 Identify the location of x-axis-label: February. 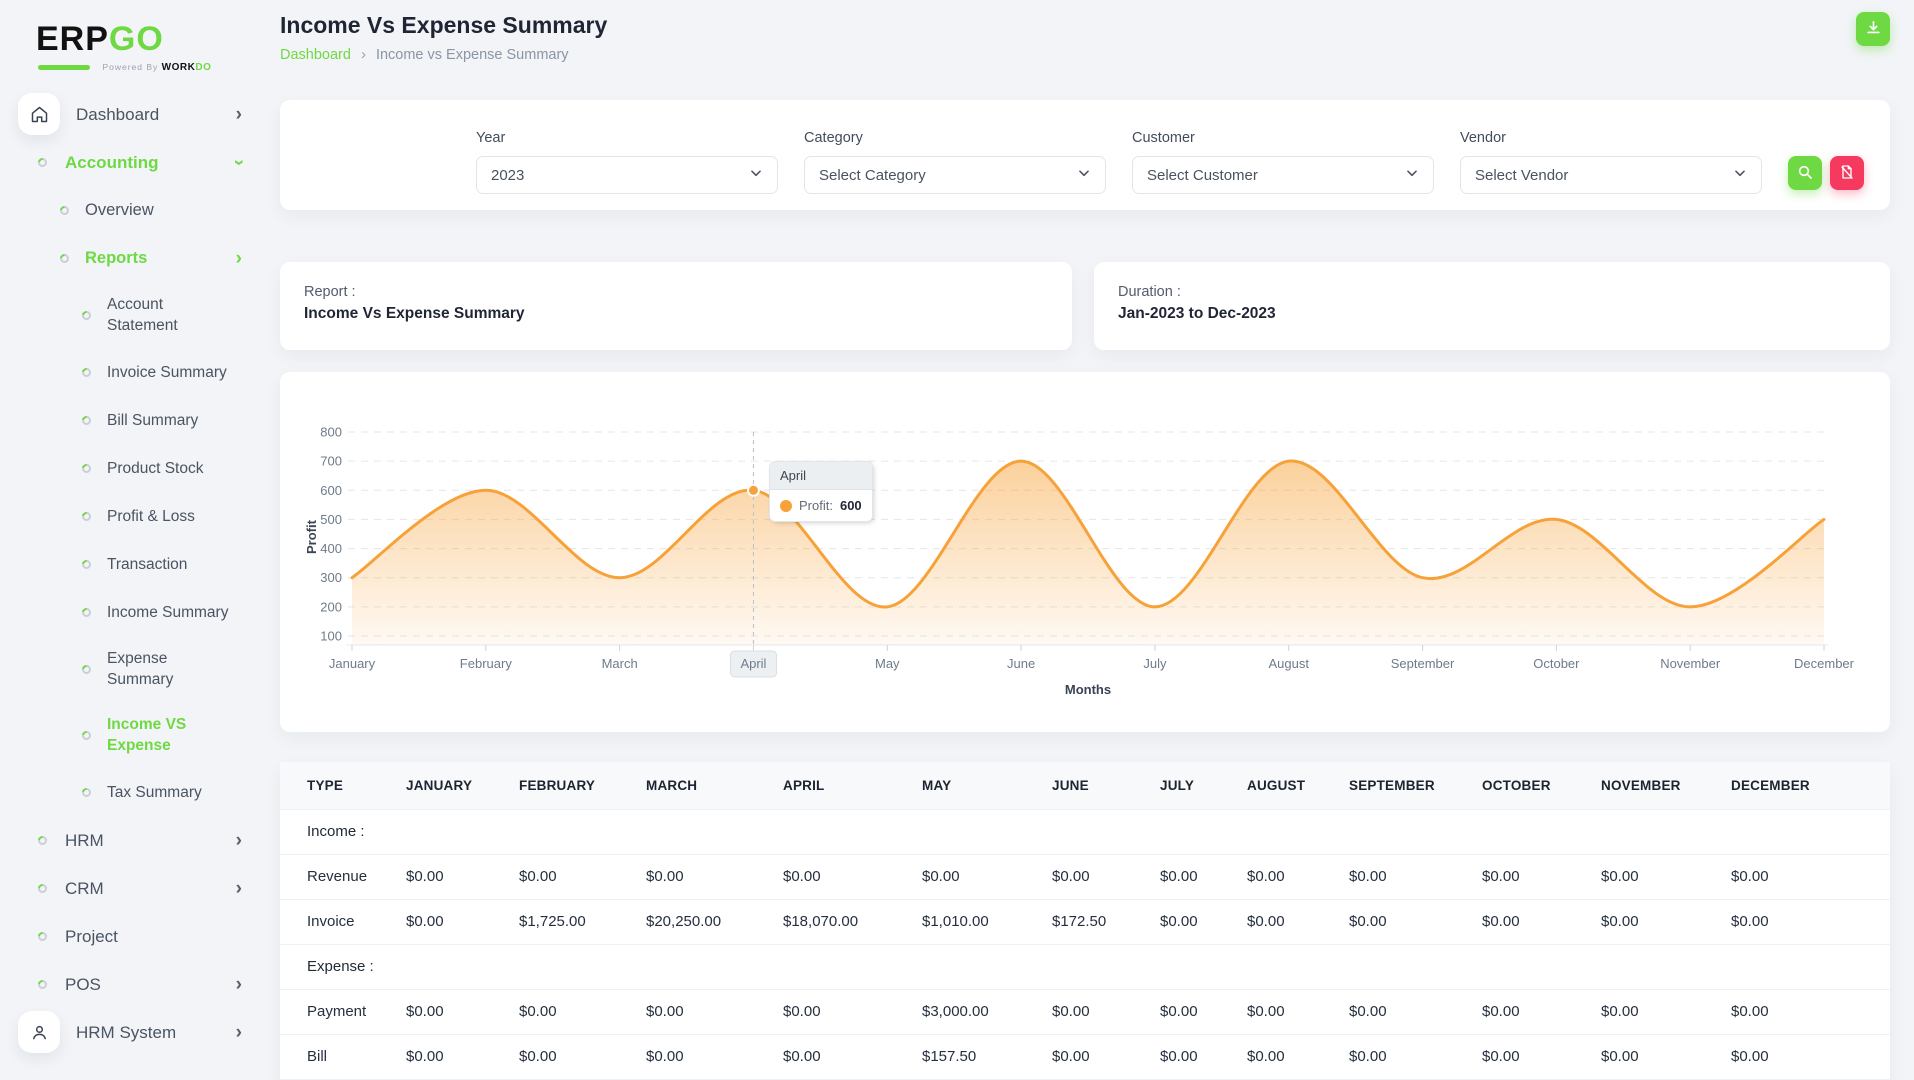
(486, 663).